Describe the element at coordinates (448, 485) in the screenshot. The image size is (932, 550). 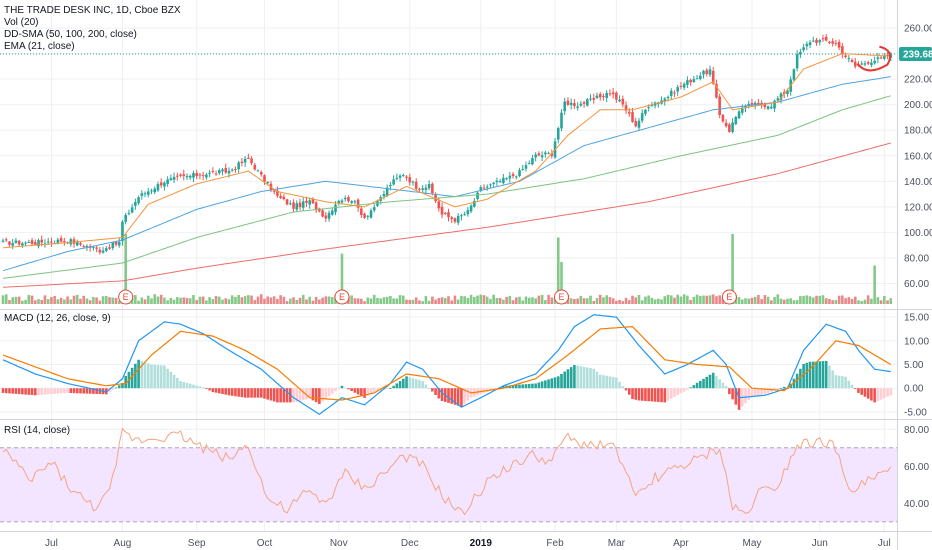
I see `rsi-band` at that location.